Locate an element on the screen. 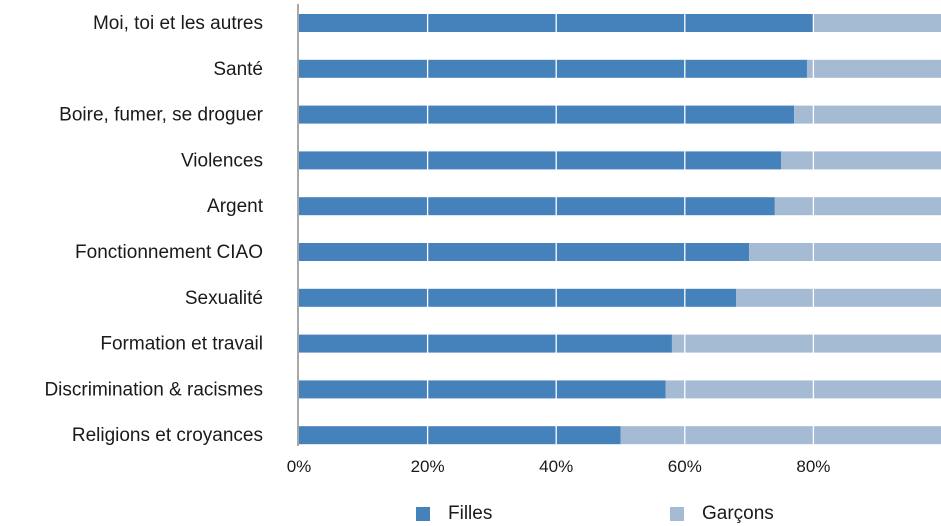  category-label: Argent is located at coordinates (235, 206).